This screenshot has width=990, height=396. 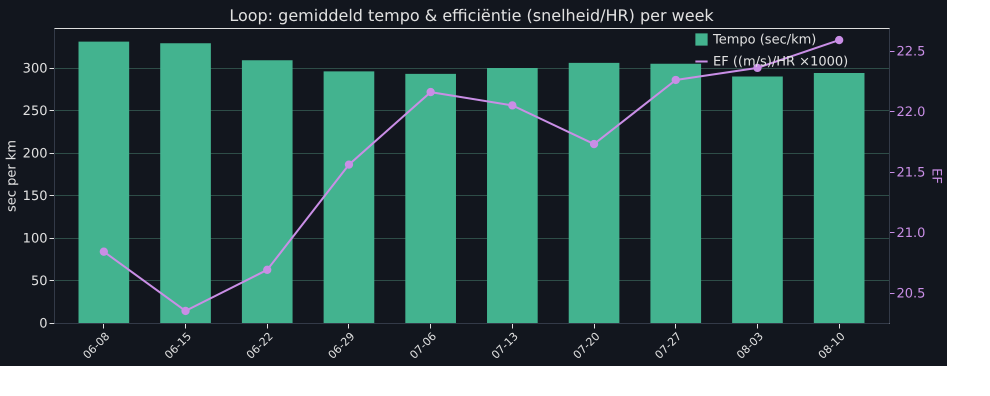 What do you see at coordinates (35, 238) in the screenshot?
I see `y-tick-label: 100` at bounding box center [35, 238].